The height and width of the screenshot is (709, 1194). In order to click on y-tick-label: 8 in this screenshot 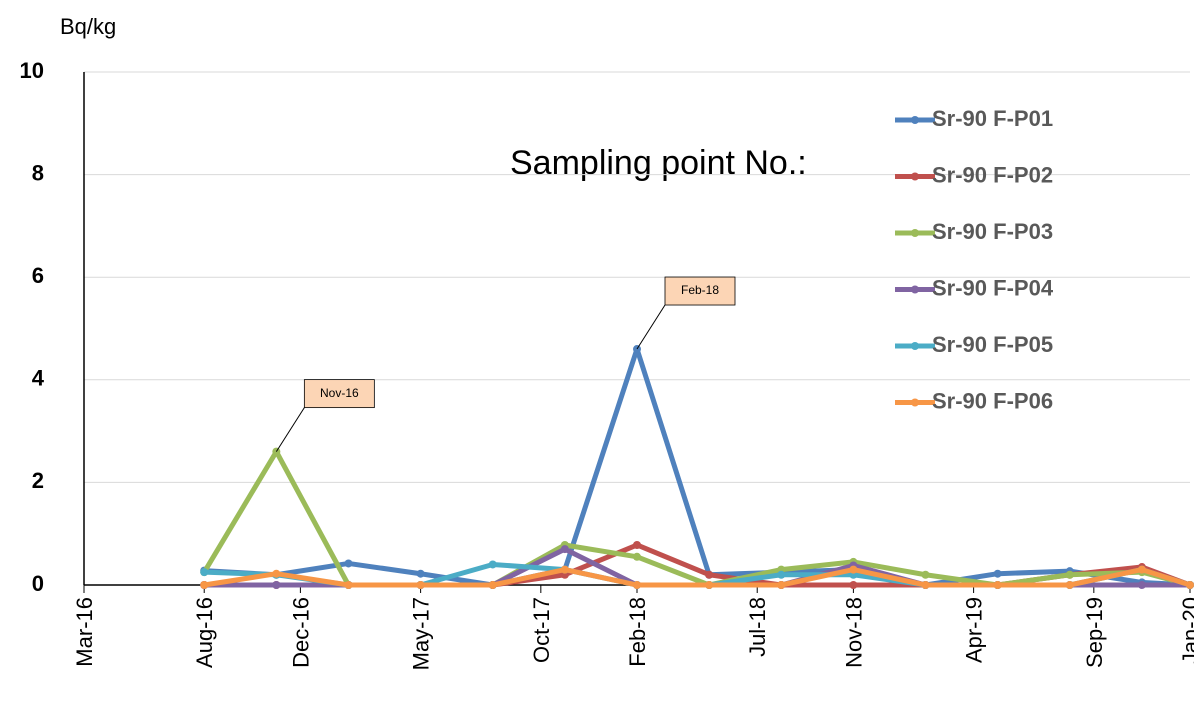, I will do `click(38, 172)`.